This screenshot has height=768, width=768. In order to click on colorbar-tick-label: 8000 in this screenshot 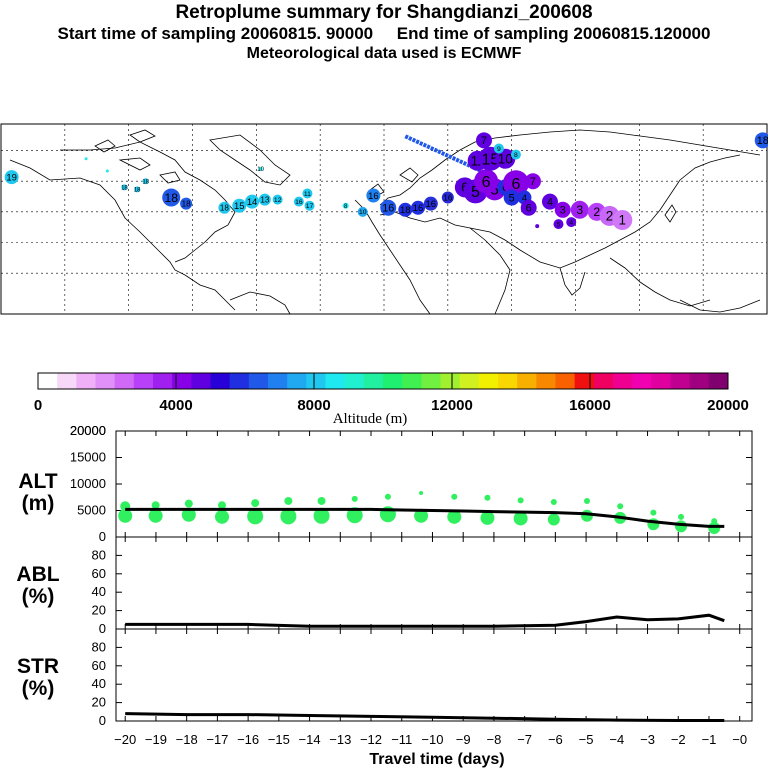, I will do `click(313, 405)`.